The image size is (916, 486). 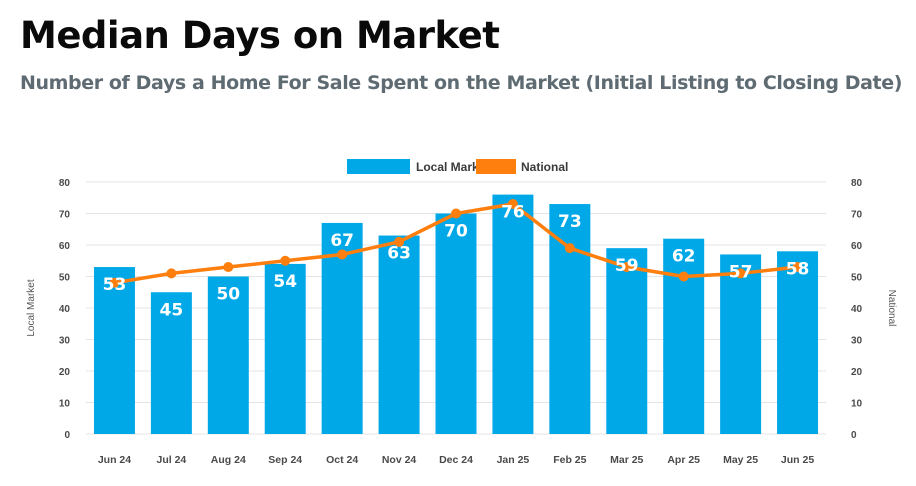 What do you see at coordinates (65, 215) in the screenshot?
I see `y-tick-label: 70` at bounding box center [65, 215].